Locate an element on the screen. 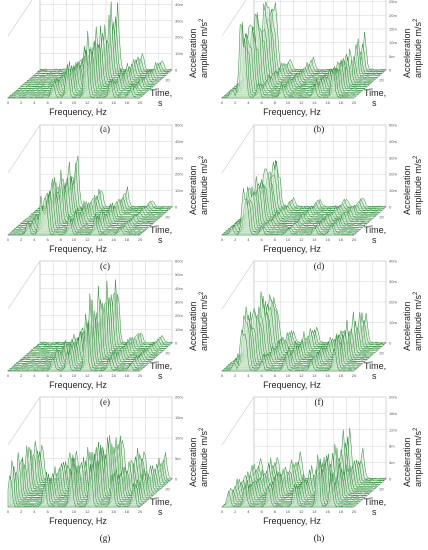  z-tick-label: 50m is located at coordinates (179, 125).